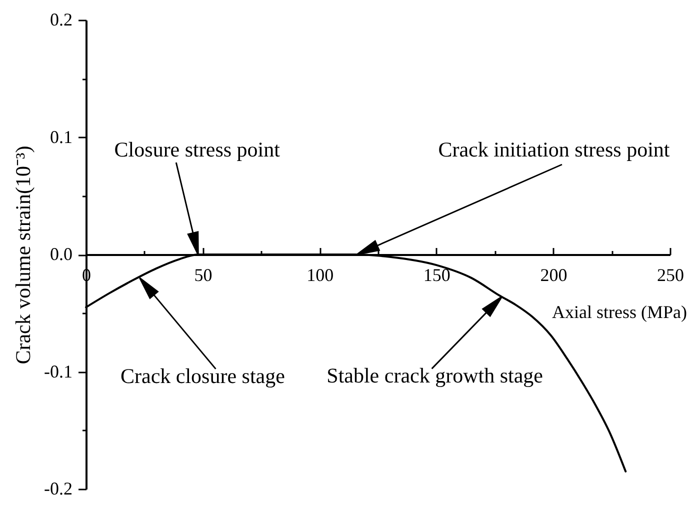 This screenshot has height=506, width=700. What do you see at coordinates (61, 20) in the screenshot?
I see `y-tick-label: 0.2` at bounding box center [61, 20].